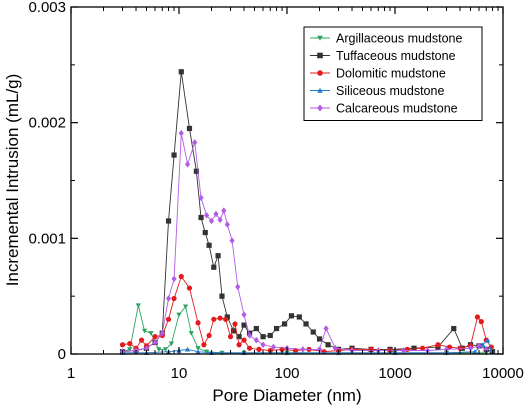 This screenshot has height=410, width=526. Describe the element at coordinates (47, 8) in the screenshot. I see `y-tick-label: 0.003` at that location.